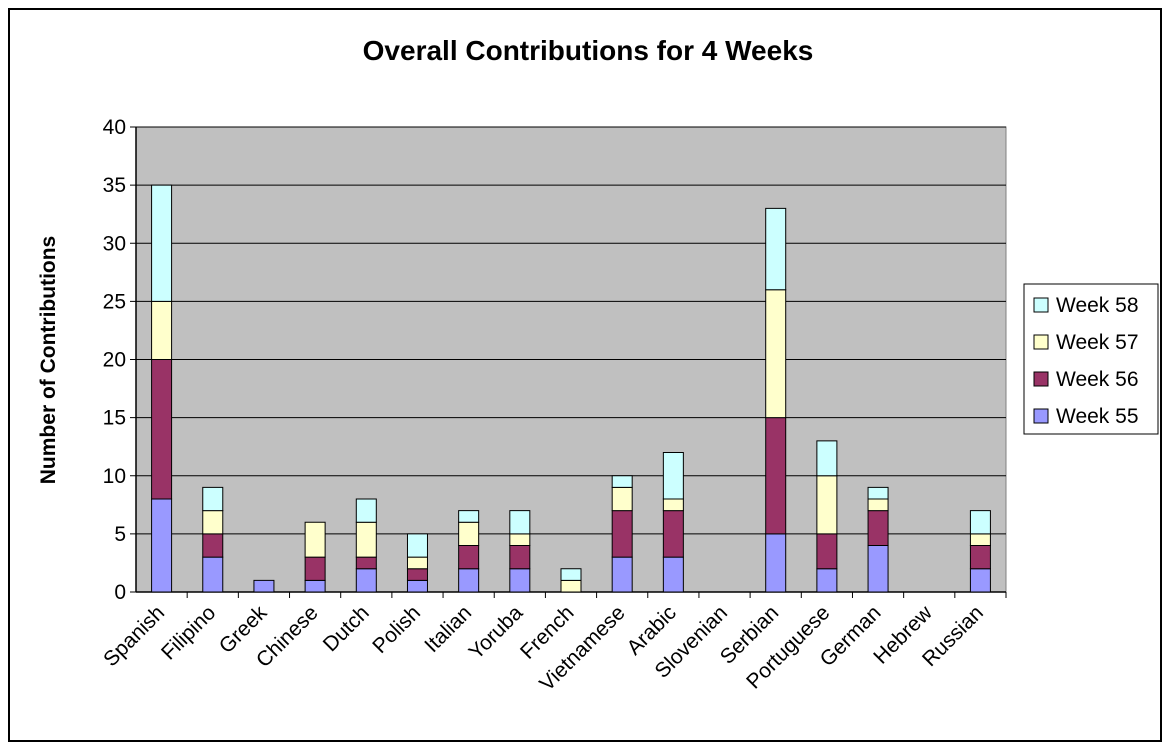  Describe the element at coordinates (134, 636) in the screenshot. I see `x-tick-label-spanish: Spanish` at that location.